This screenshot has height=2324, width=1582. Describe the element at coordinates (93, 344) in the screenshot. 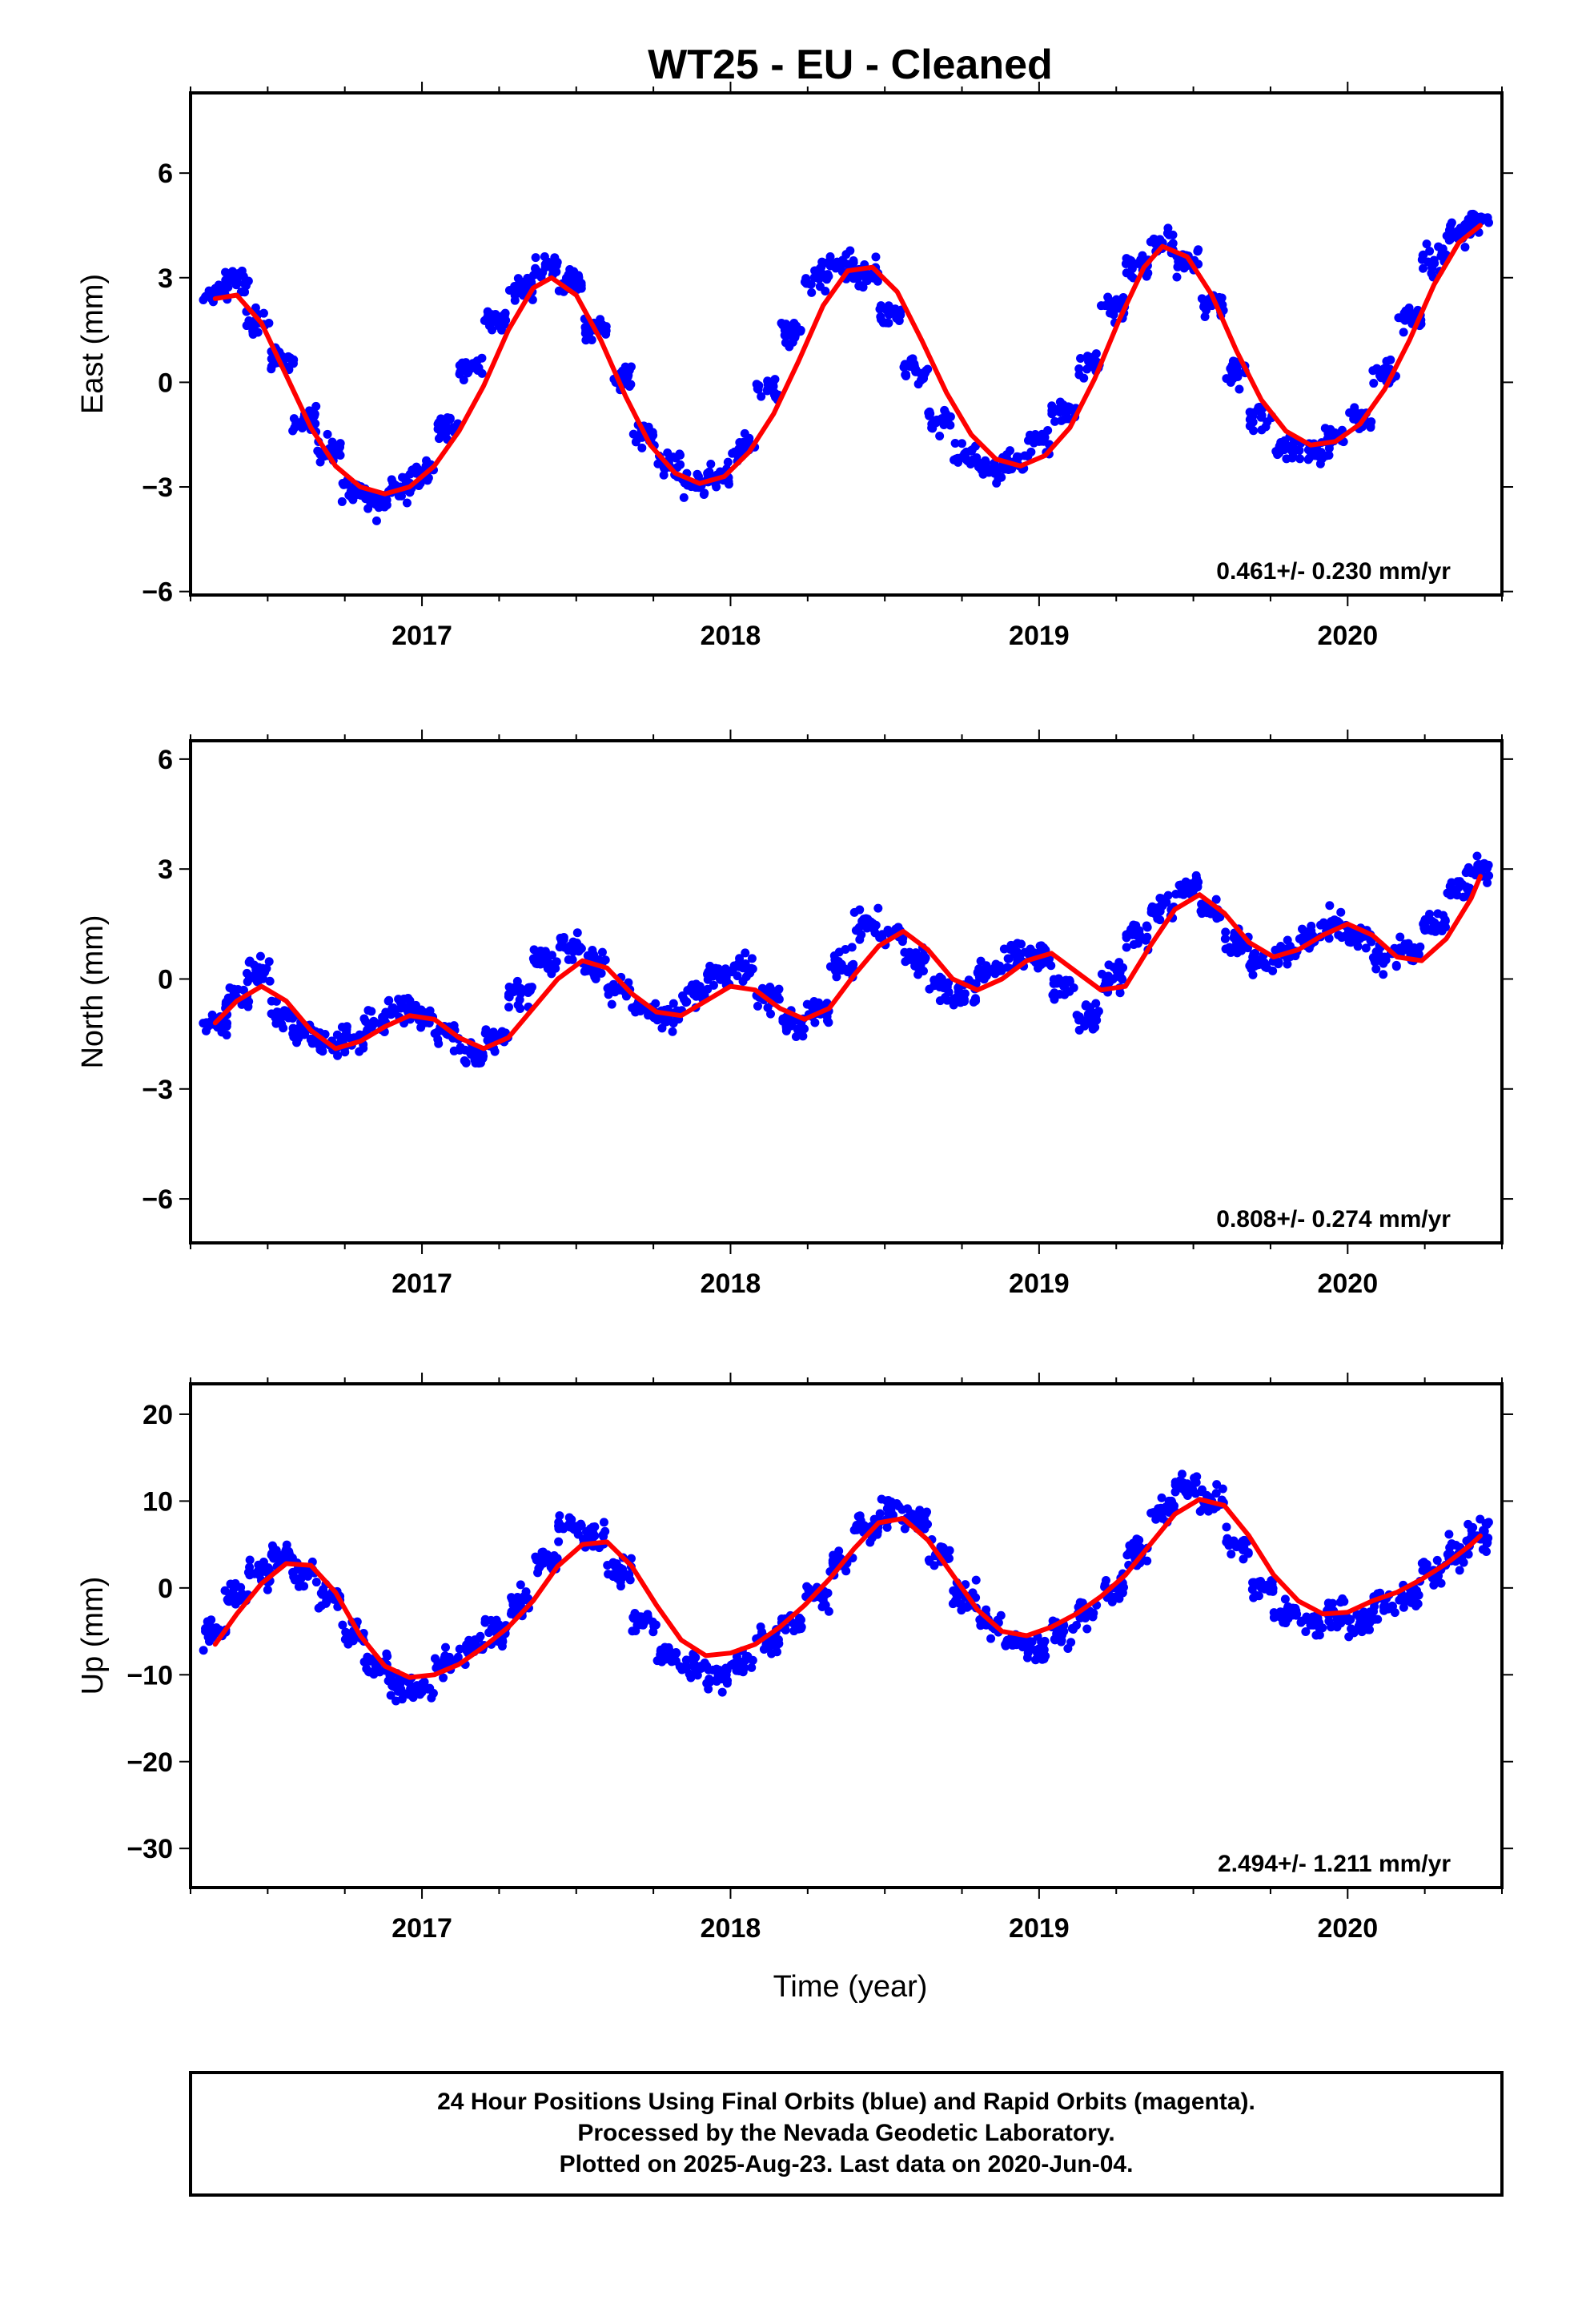

I see `y-axis-label-east: East (mm)` at that location.